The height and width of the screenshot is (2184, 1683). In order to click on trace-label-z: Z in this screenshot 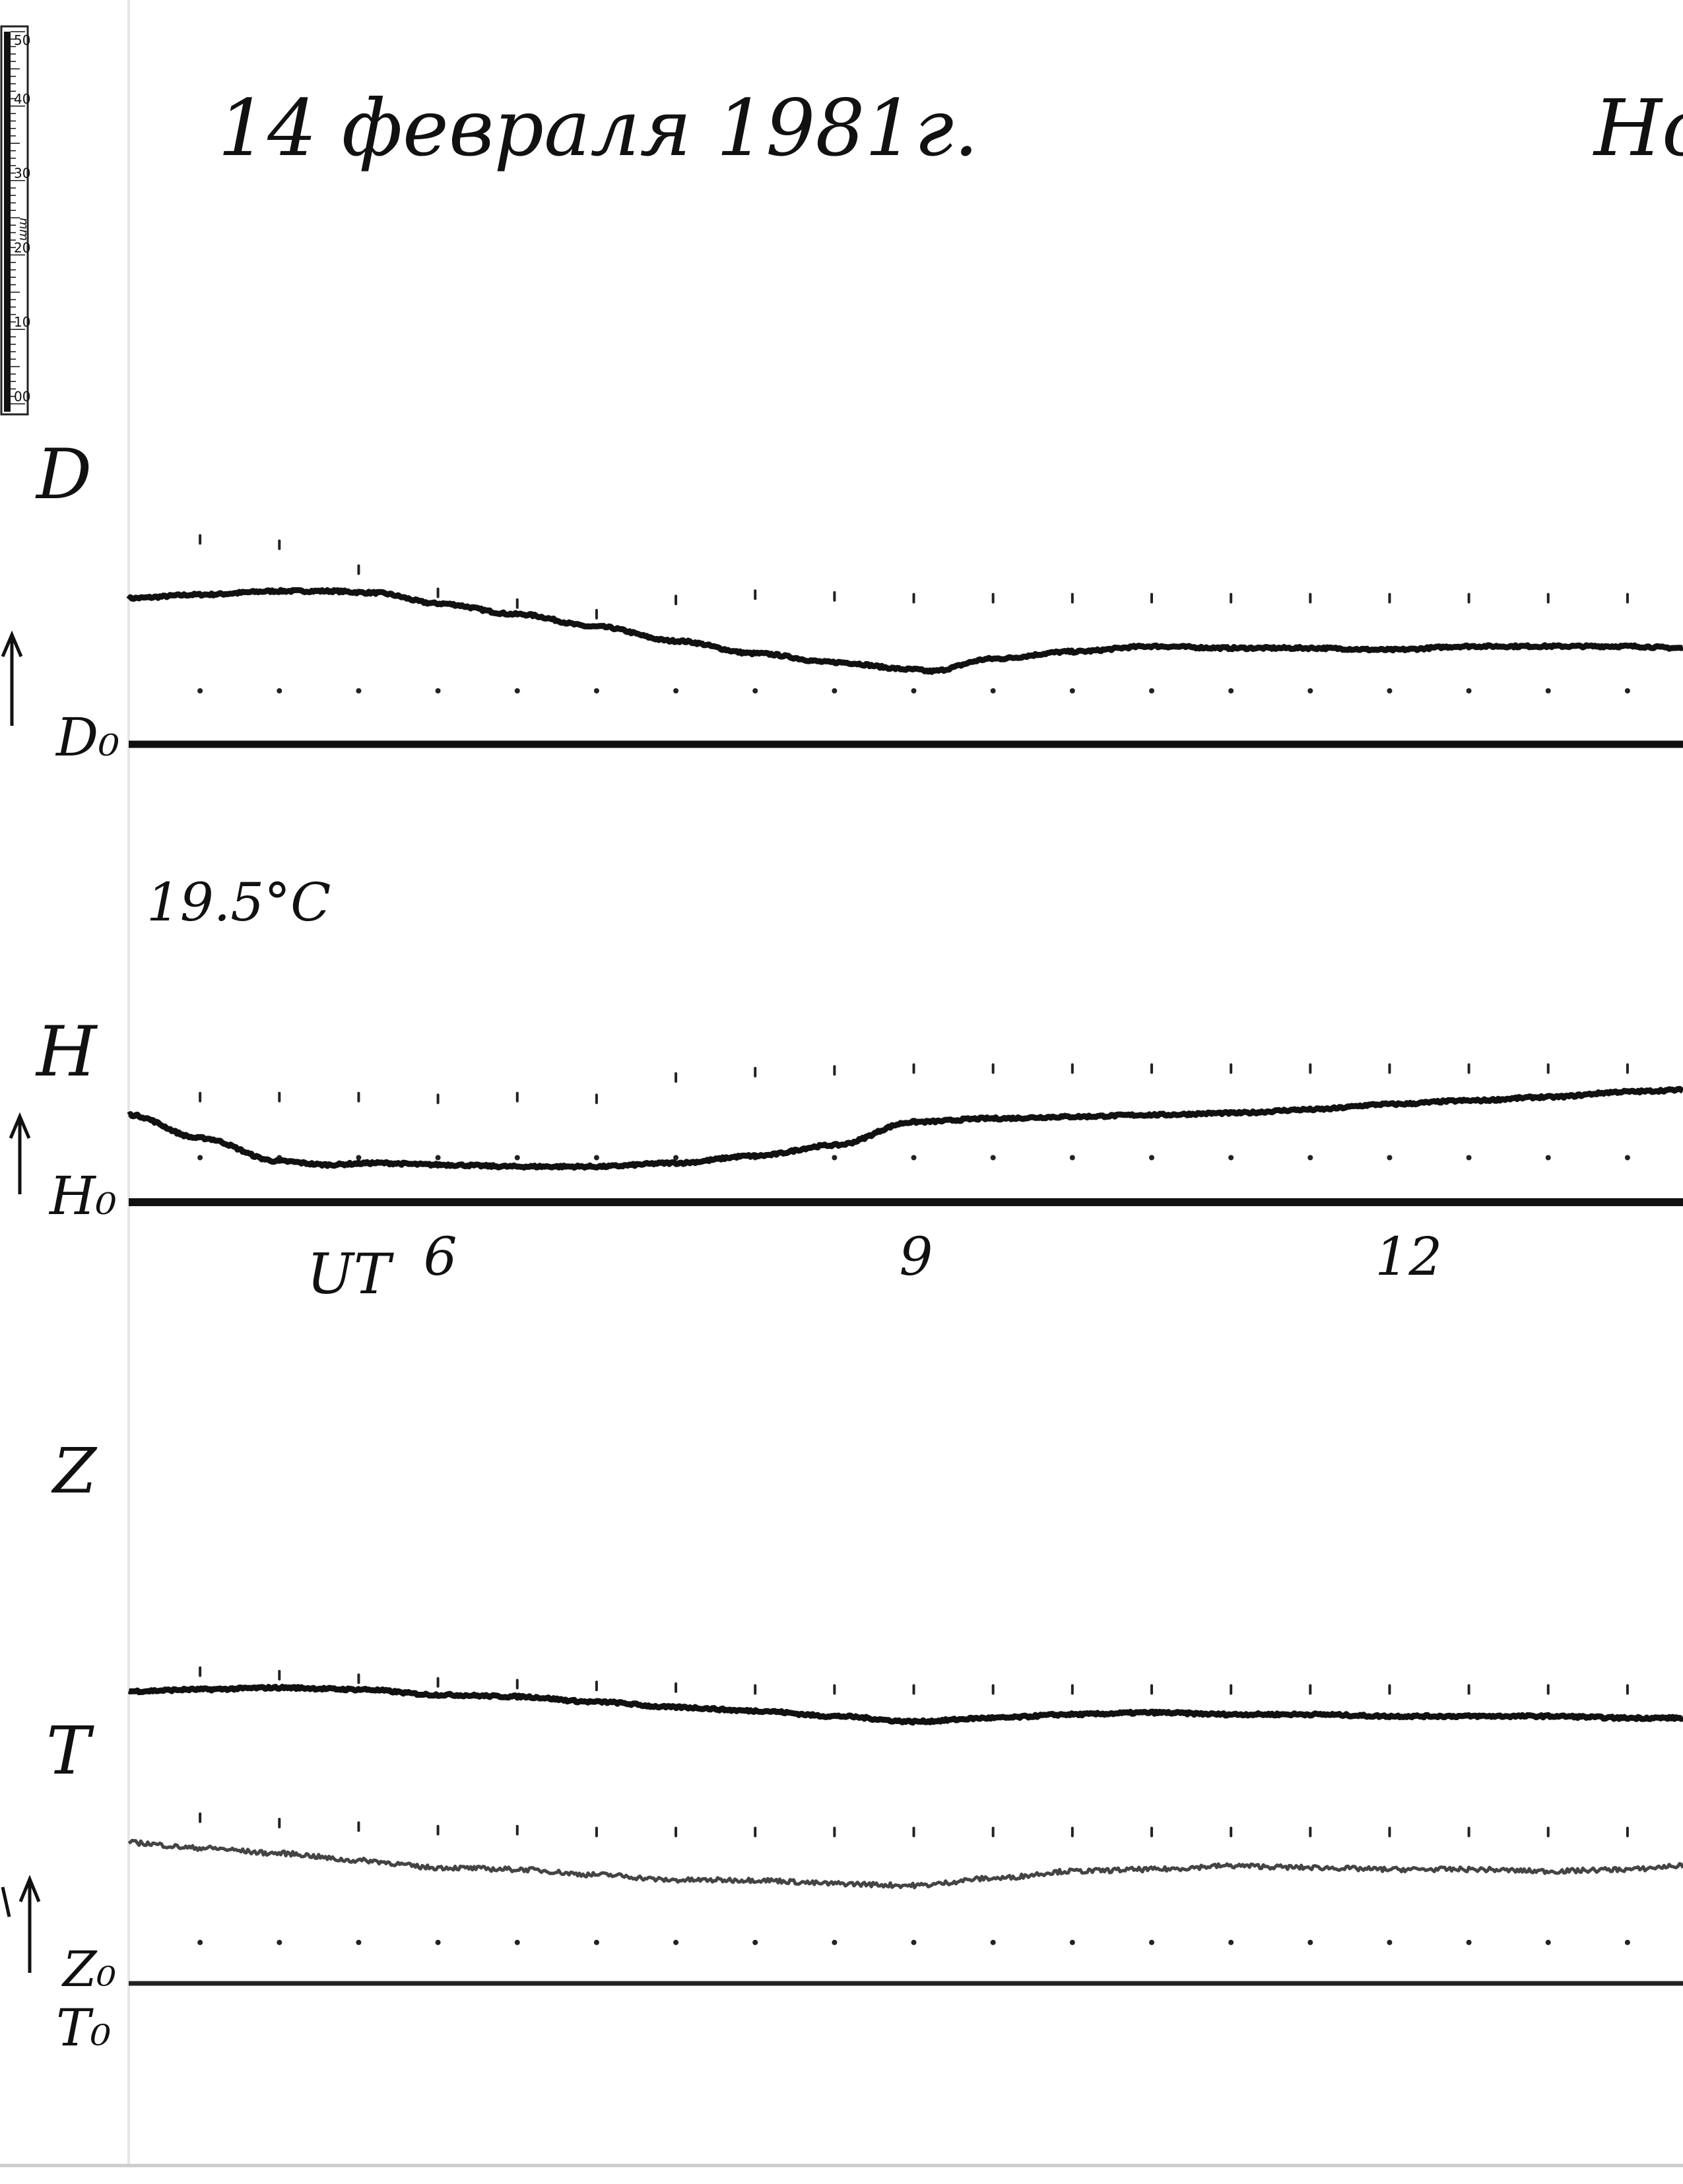, I will do `click(74, 1471)`.